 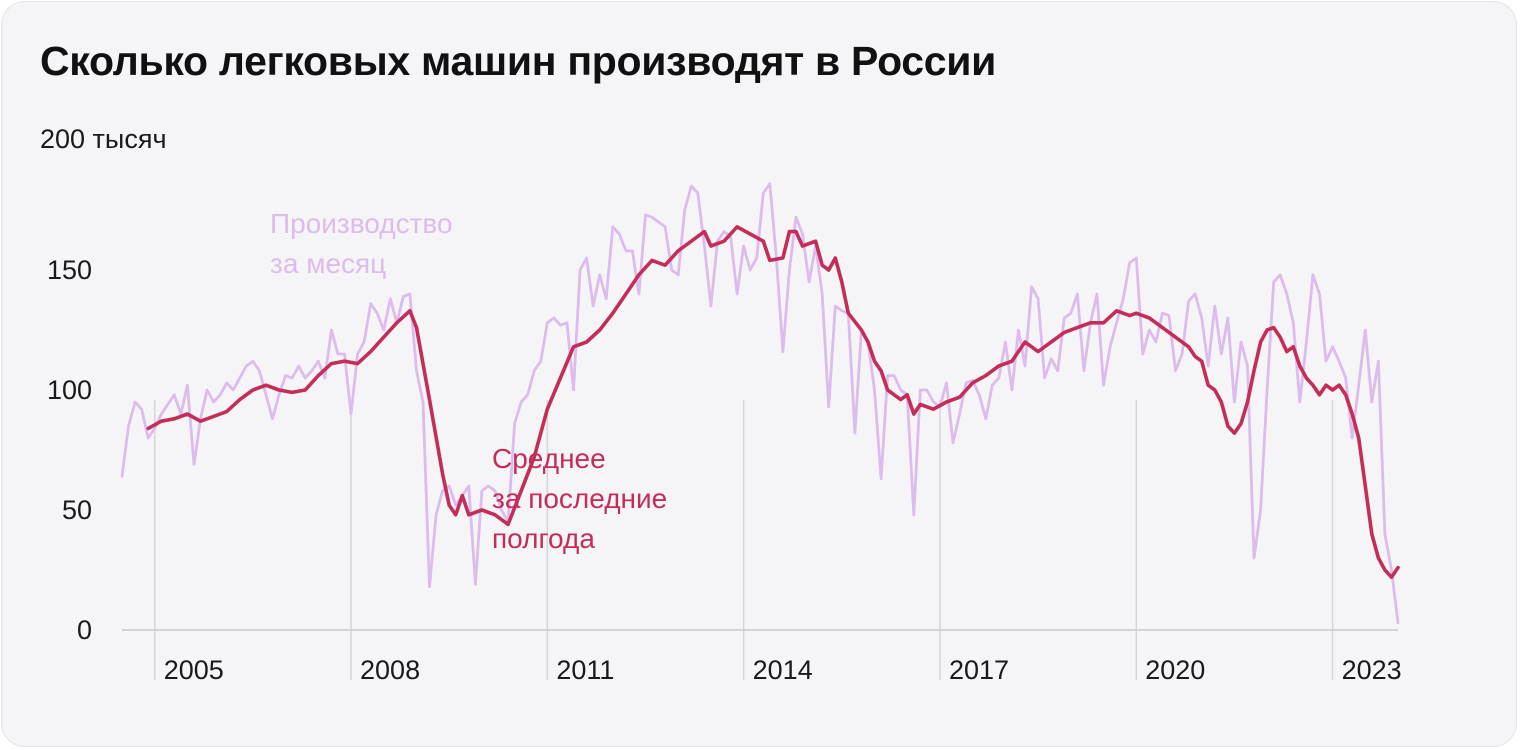 I want to click on y-tick-label-150: 150, so click(x=69, y=270).